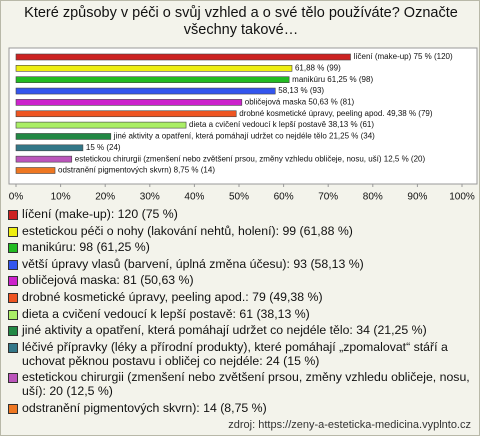 The width and height of the screenshot is (480, 436). Describe the element at coordinates (328, 197) in the screenshot. I see `x-tick-label: 70%` at that location.